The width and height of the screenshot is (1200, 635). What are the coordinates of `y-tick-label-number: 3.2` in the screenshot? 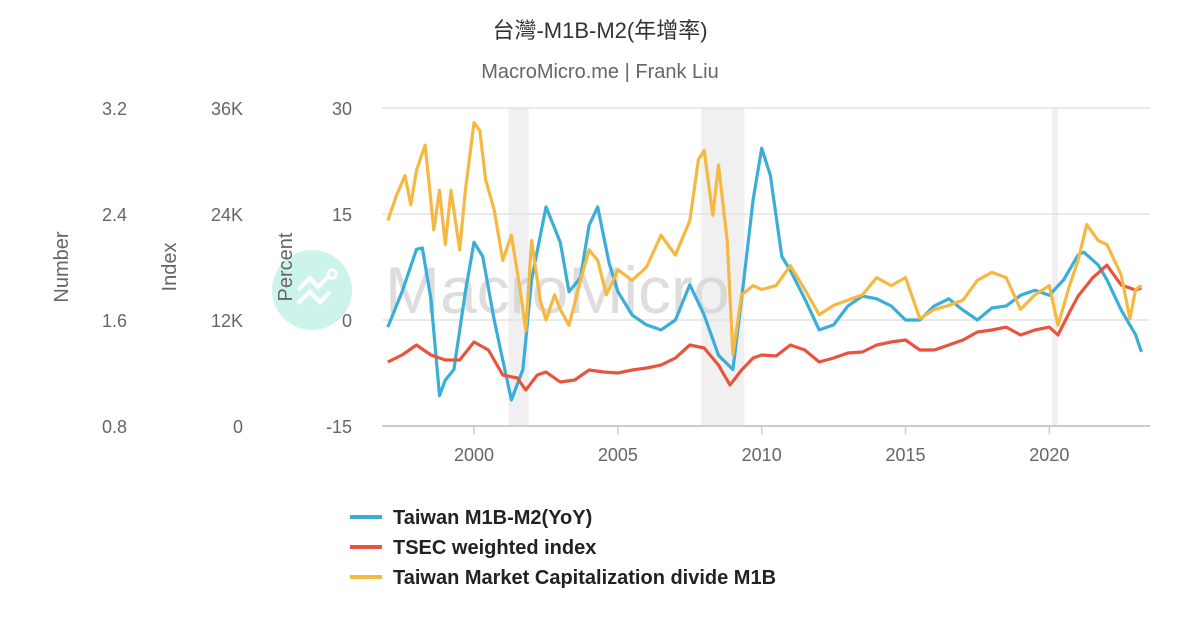 It's located at (114, 109).